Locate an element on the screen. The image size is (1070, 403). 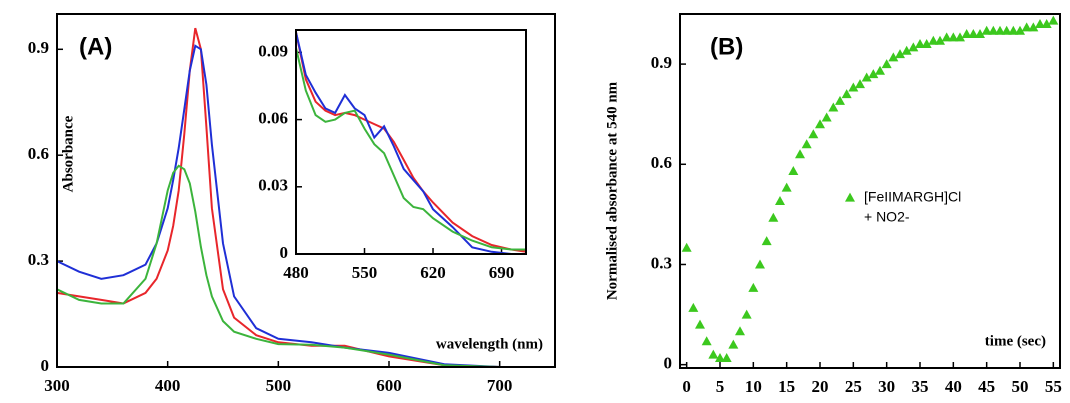
inset-background is located at coordinates (411, 142).